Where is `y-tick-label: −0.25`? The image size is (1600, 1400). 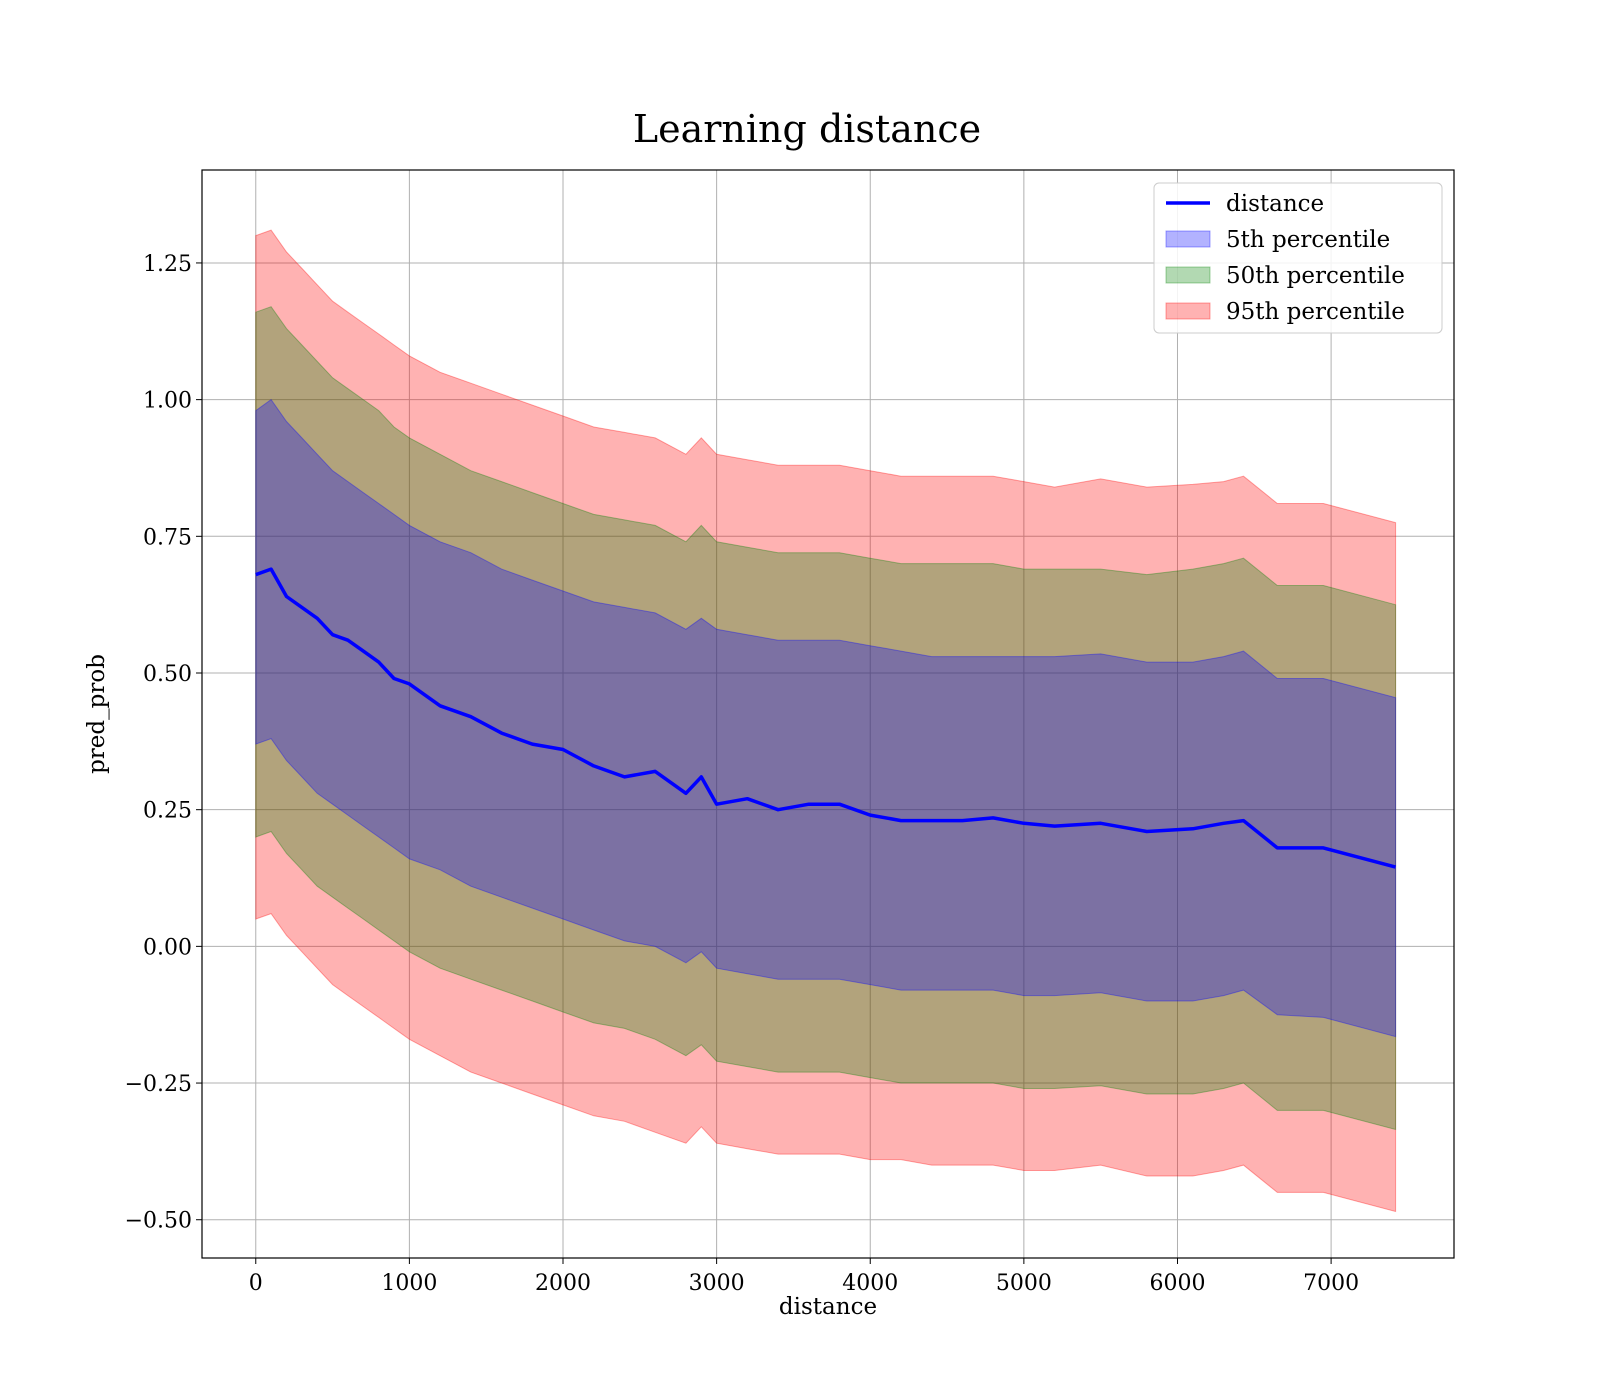
y-tick-label: −0.25 is located at coordinates (158, 1084).